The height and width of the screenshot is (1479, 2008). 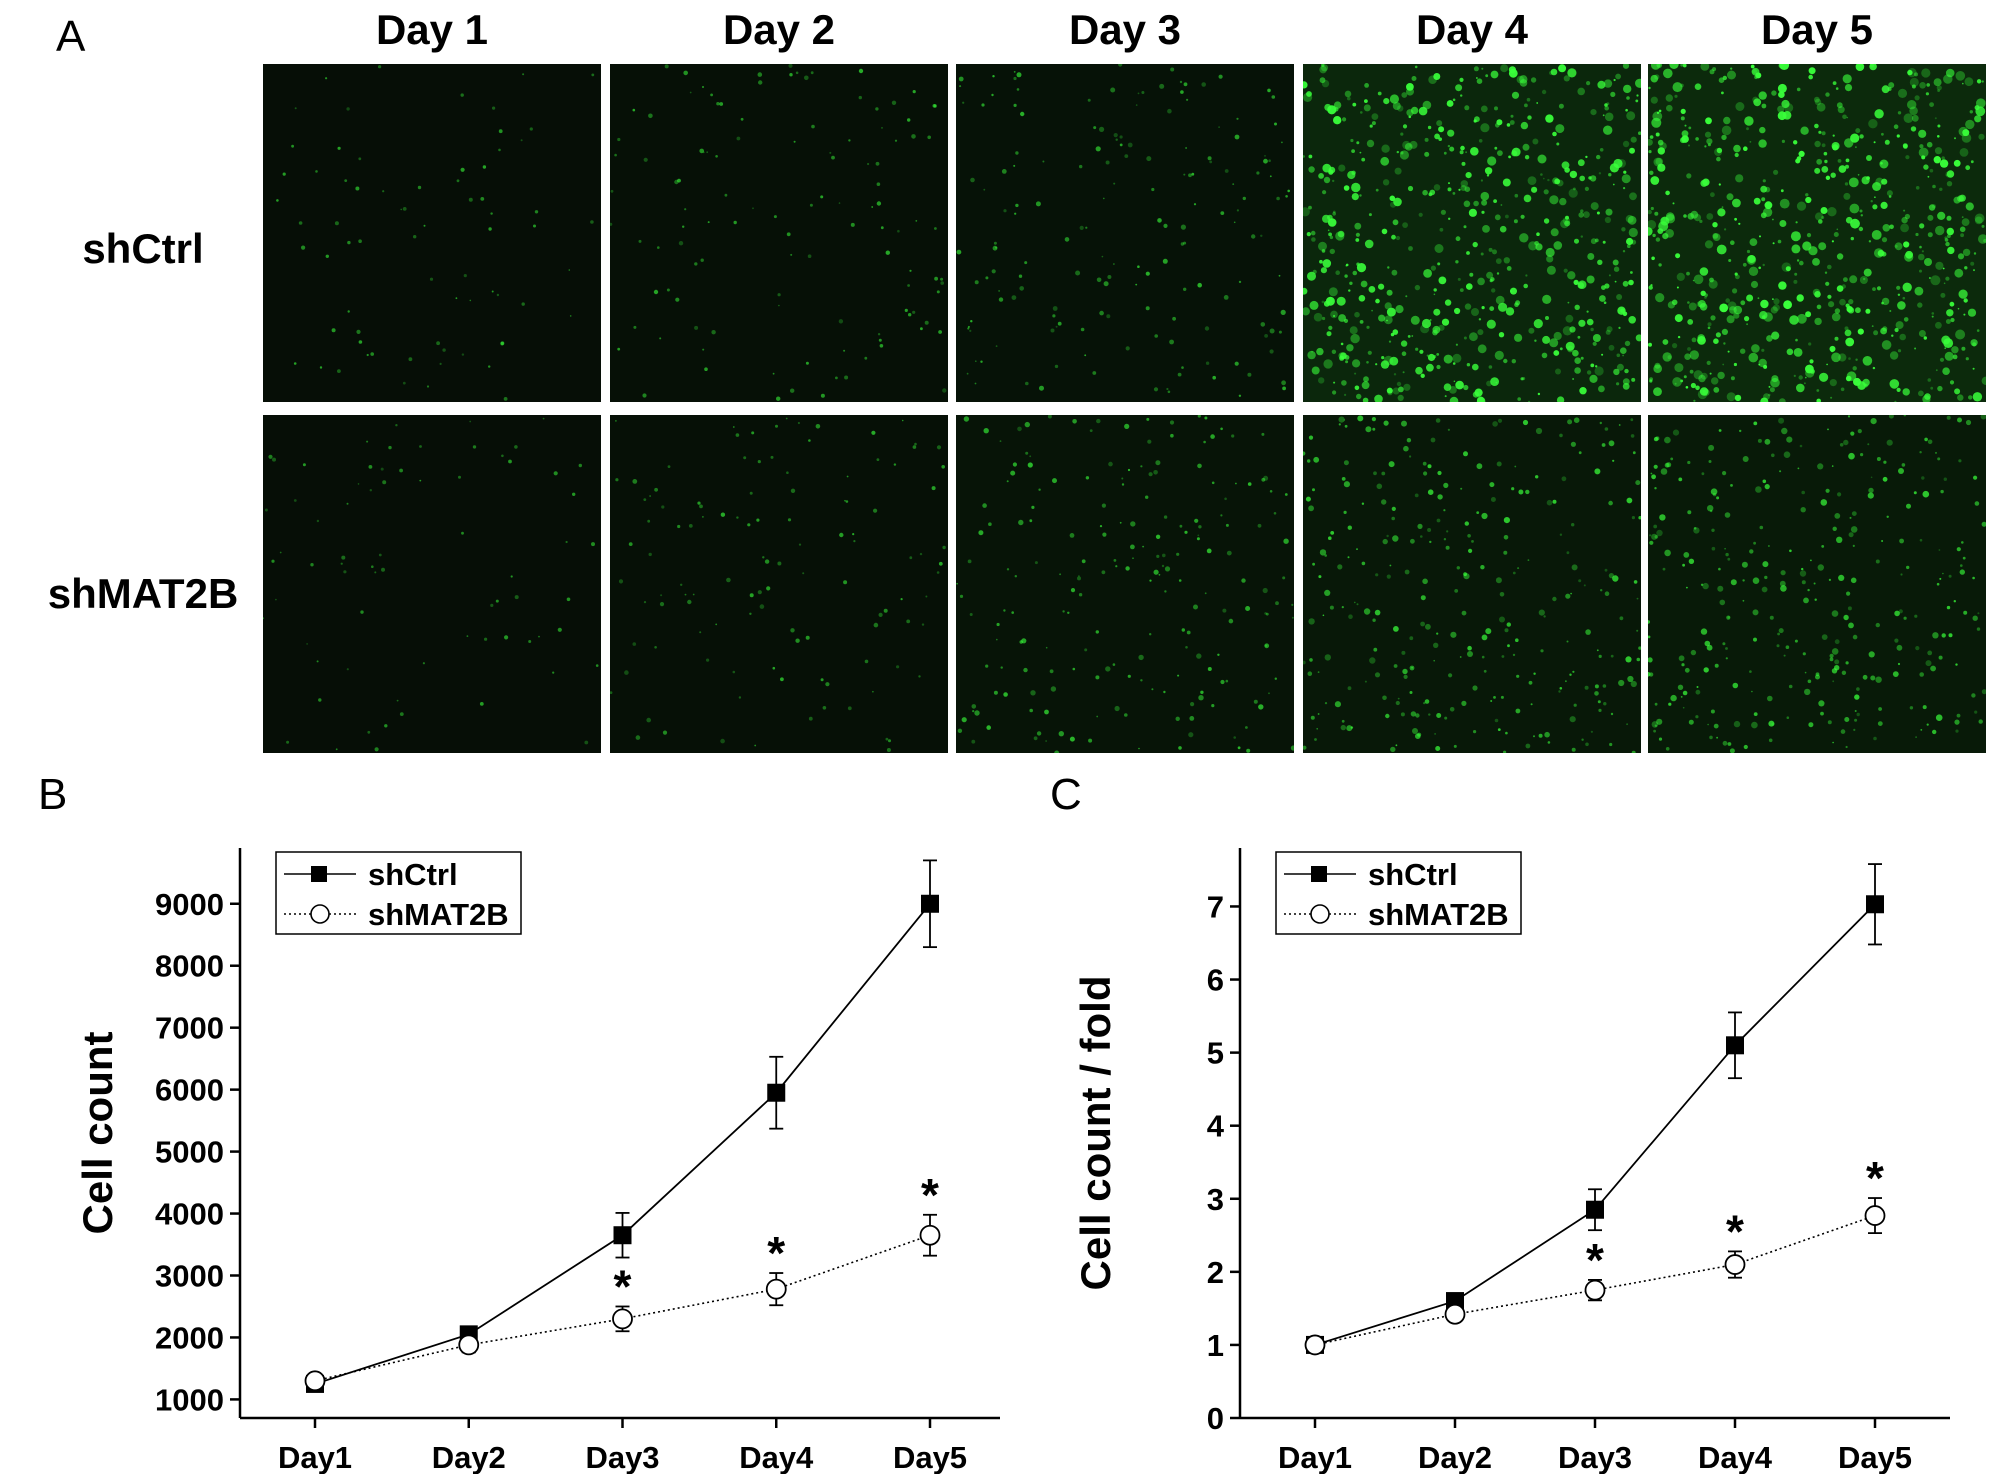 I want to click on row-header-shctrl: shCtrl, so click(x=143, y=248).